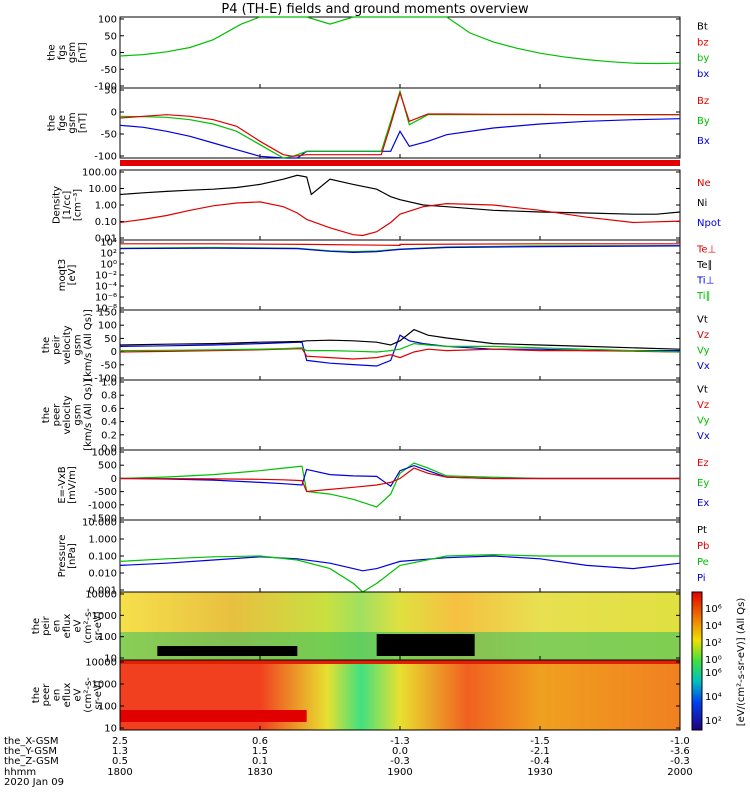  I want to click on colorbar-tick: 10⁶, so click(713, 673).